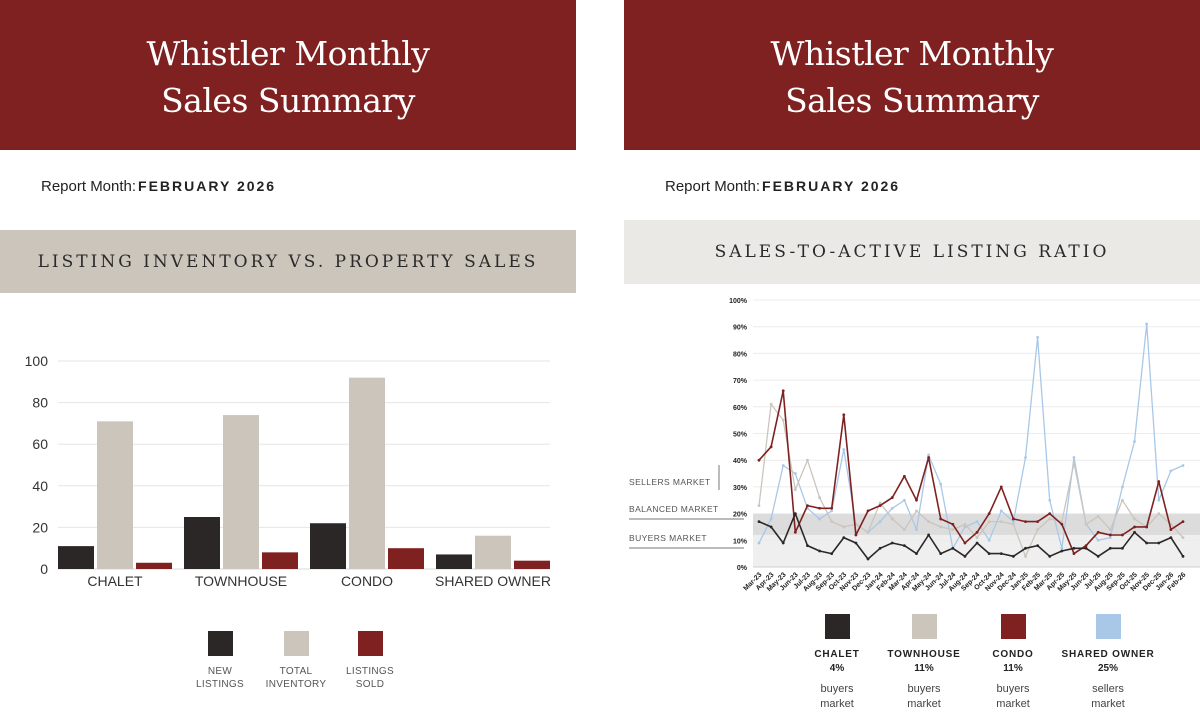 This screenshot has height=720, width=1200. I want to click on report-month: Report Month: FEBRUARY 2026, so click(782, 186).